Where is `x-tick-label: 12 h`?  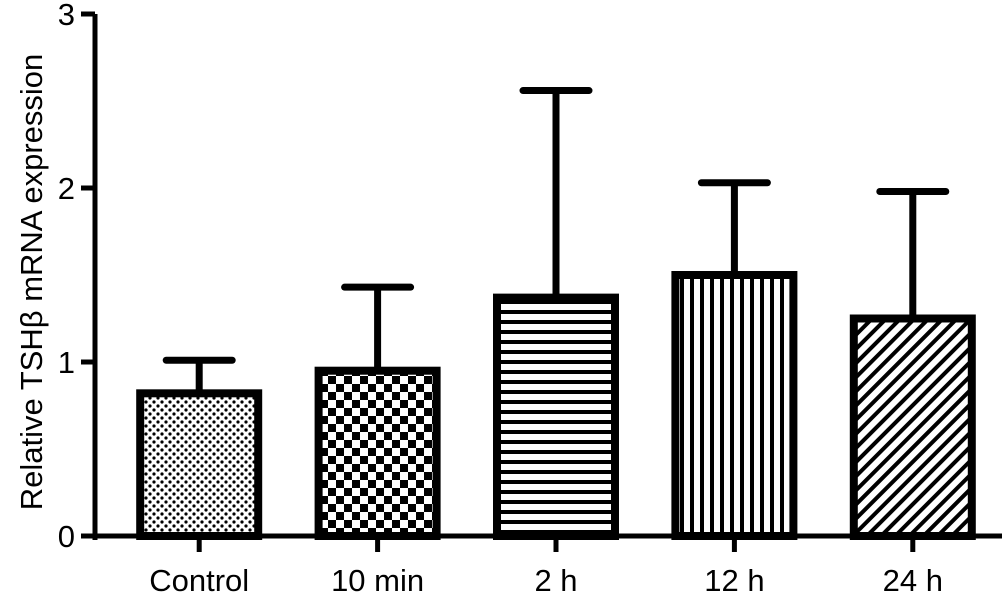 x-tick-label: 12 h is located at coordinates (734, 578).